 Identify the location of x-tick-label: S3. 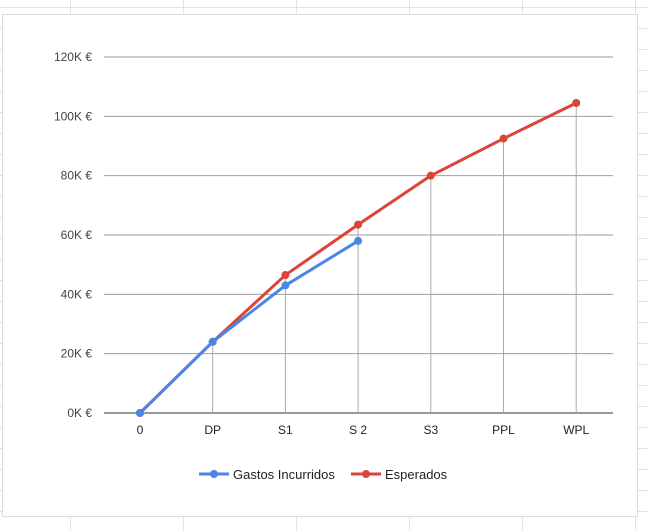
(430, 430).